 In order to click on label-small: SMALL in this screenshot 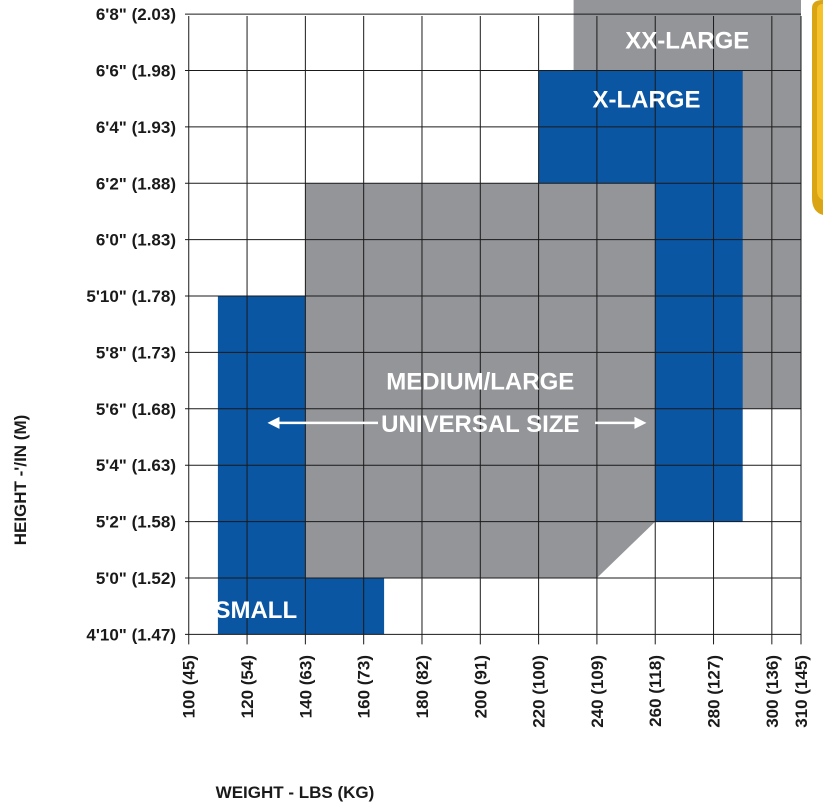, I will do `click(255, 610)`.